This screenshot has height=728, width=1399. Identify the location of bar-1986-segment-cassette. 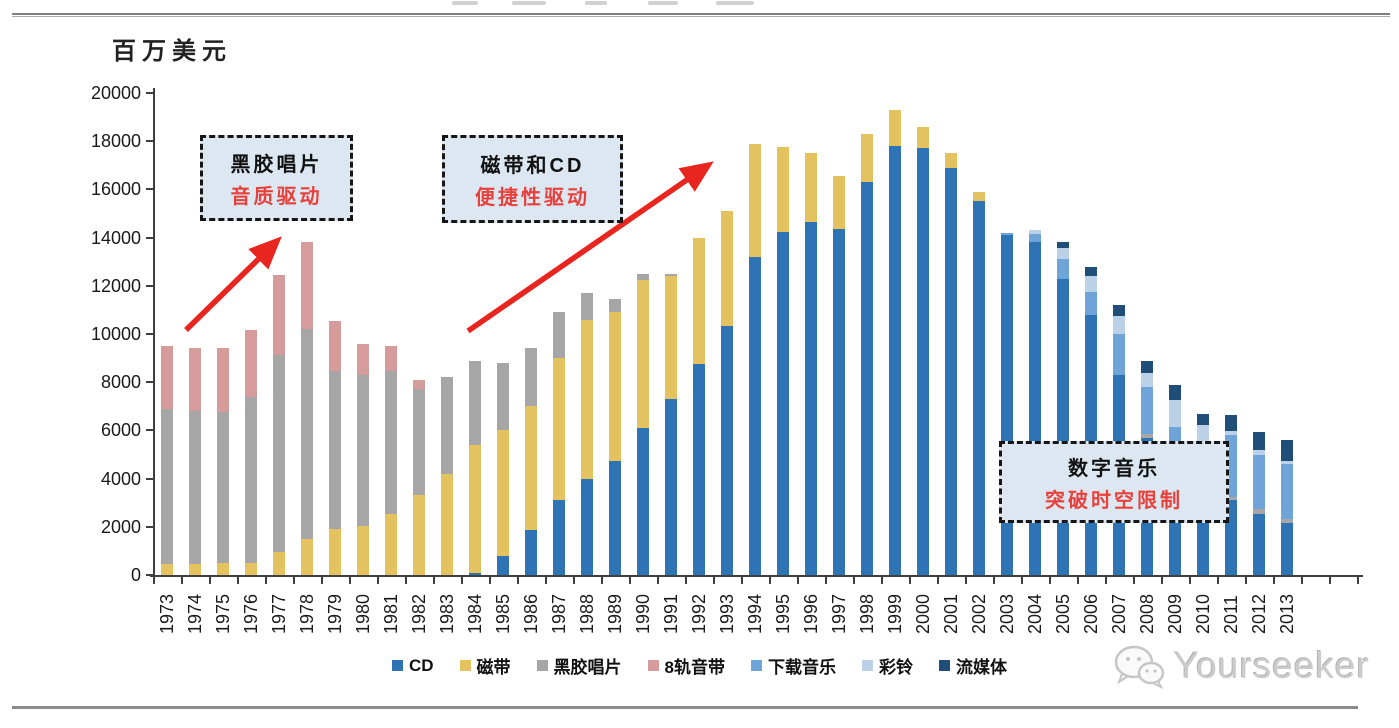
(531, 468).